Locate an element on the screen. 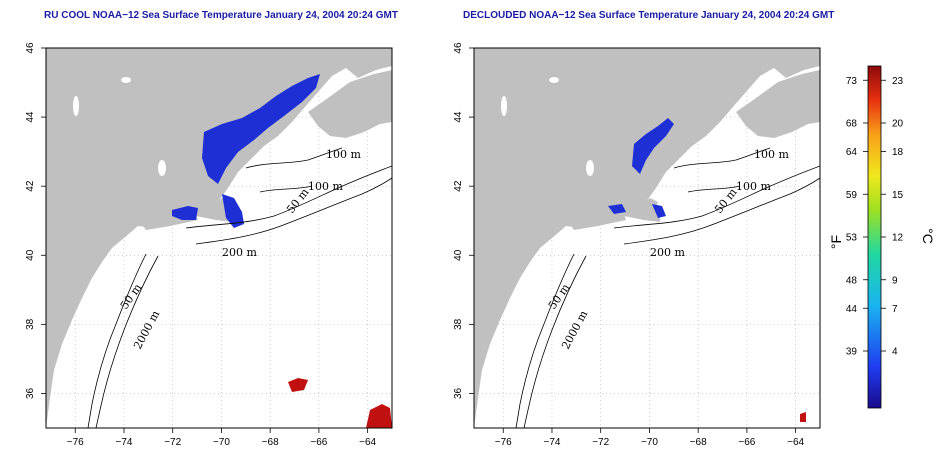 The image size is (950, 475). colorbar-label-celsius: 20 is located at coordinates (898, 124).